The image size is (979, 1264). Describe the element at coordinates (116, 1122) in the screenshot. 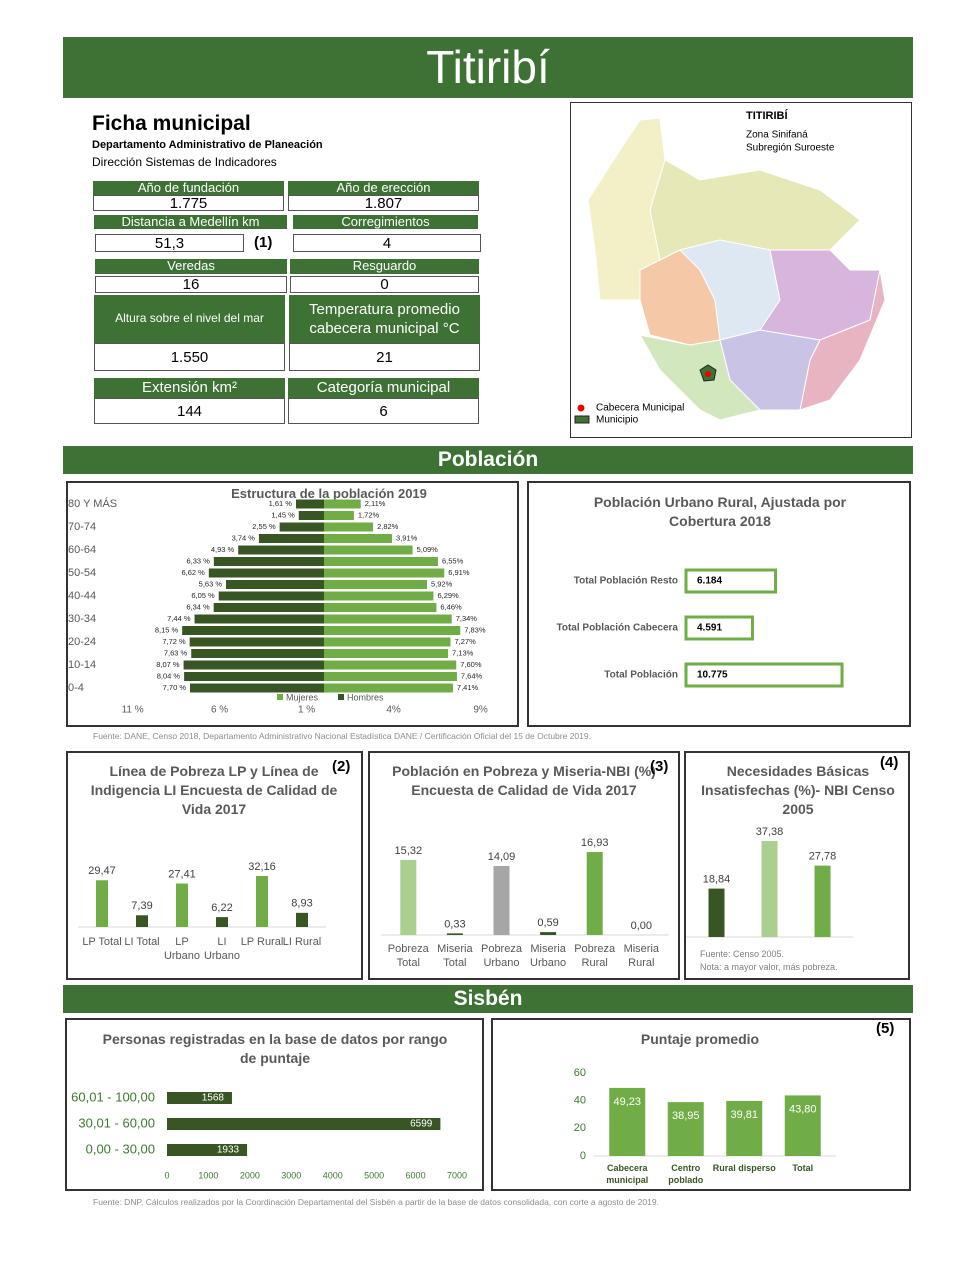

I see `y-tick-label: 30,01 - 60,00` at that location.